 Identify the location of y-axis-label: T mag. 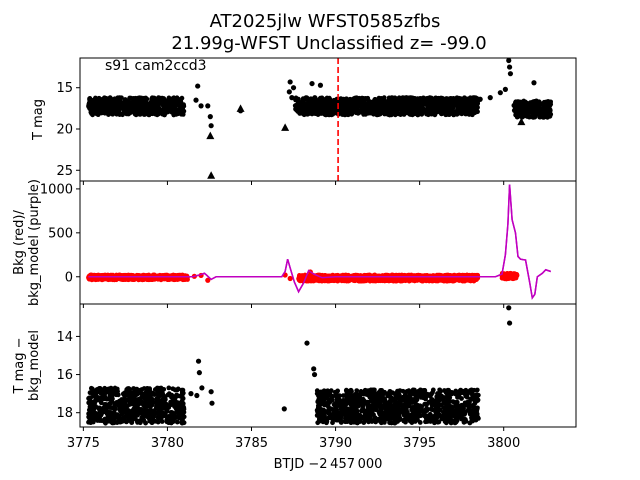
(38, 120).